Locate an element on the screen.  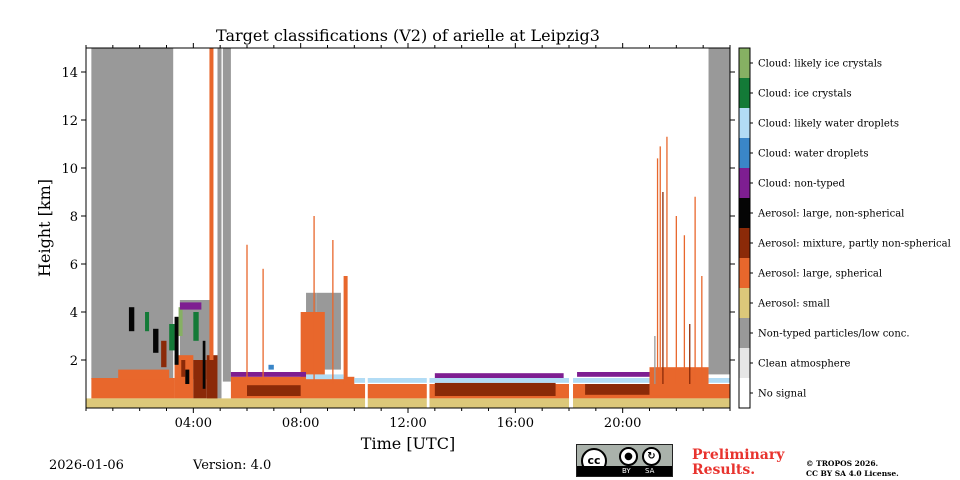
y-tick-label: 2 is located at coordinates (74, 361).